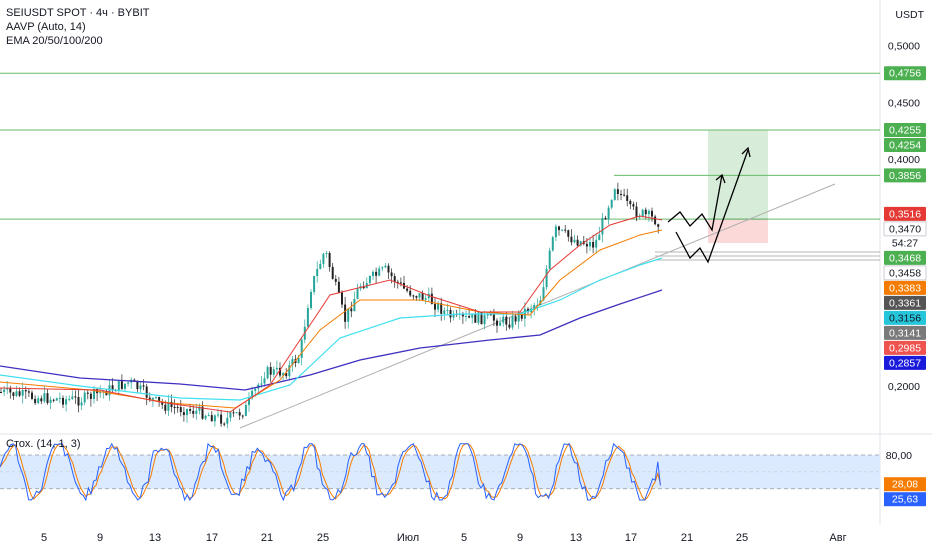 This screenshot has height=550, width=932. Describe the element at coordinates (408, 538) in the screenshot. I see `time-tick-label: Июл` at that location.